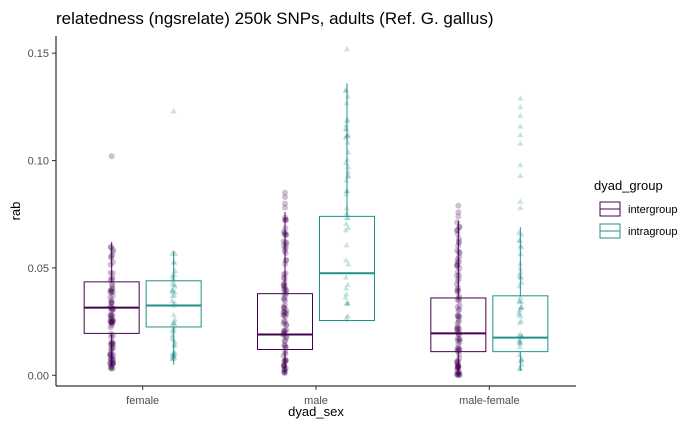 This screenshot has width=700, height=432. I want to click on legend-label: intergroup, so click(653, 210).